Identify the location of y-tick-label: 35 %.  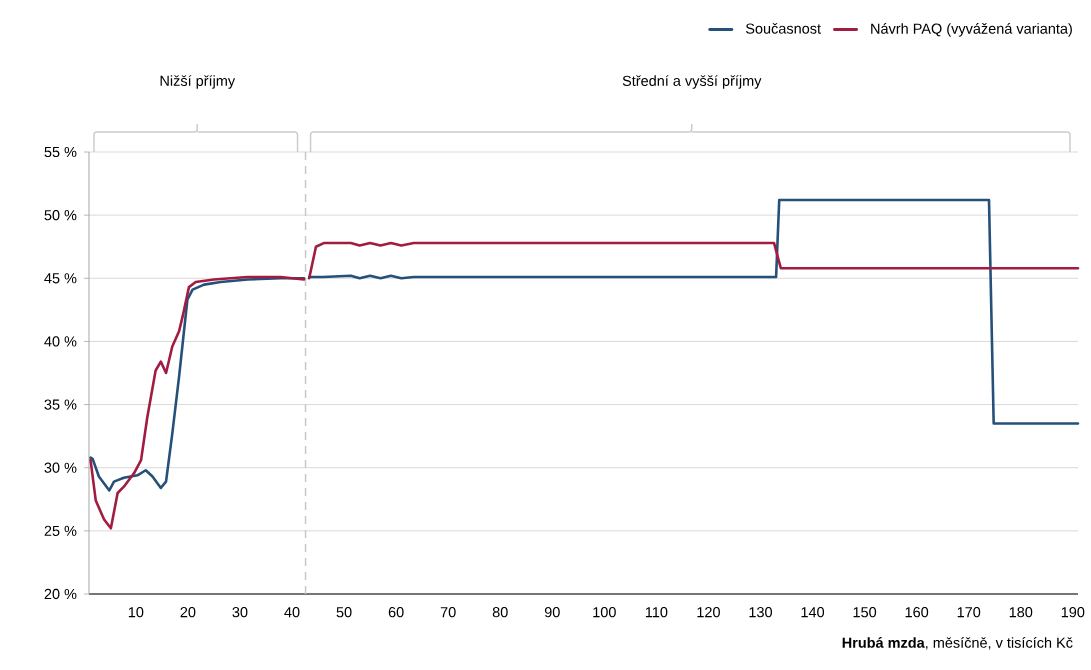
(60, 404).